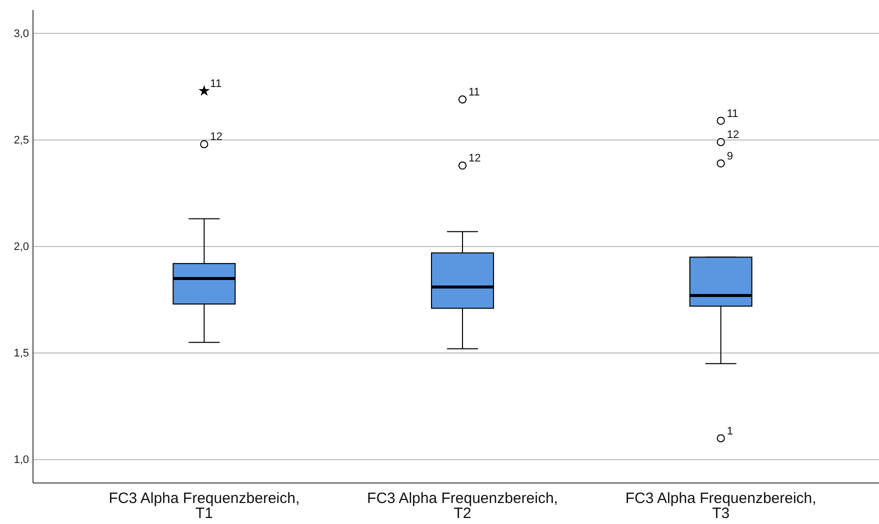 This screenshot has height=524, width=879. What do you see at coordinates (21, 34) in the screenshot?
I see `y-tick-label: 3,0` at bounding box center [21, 34].